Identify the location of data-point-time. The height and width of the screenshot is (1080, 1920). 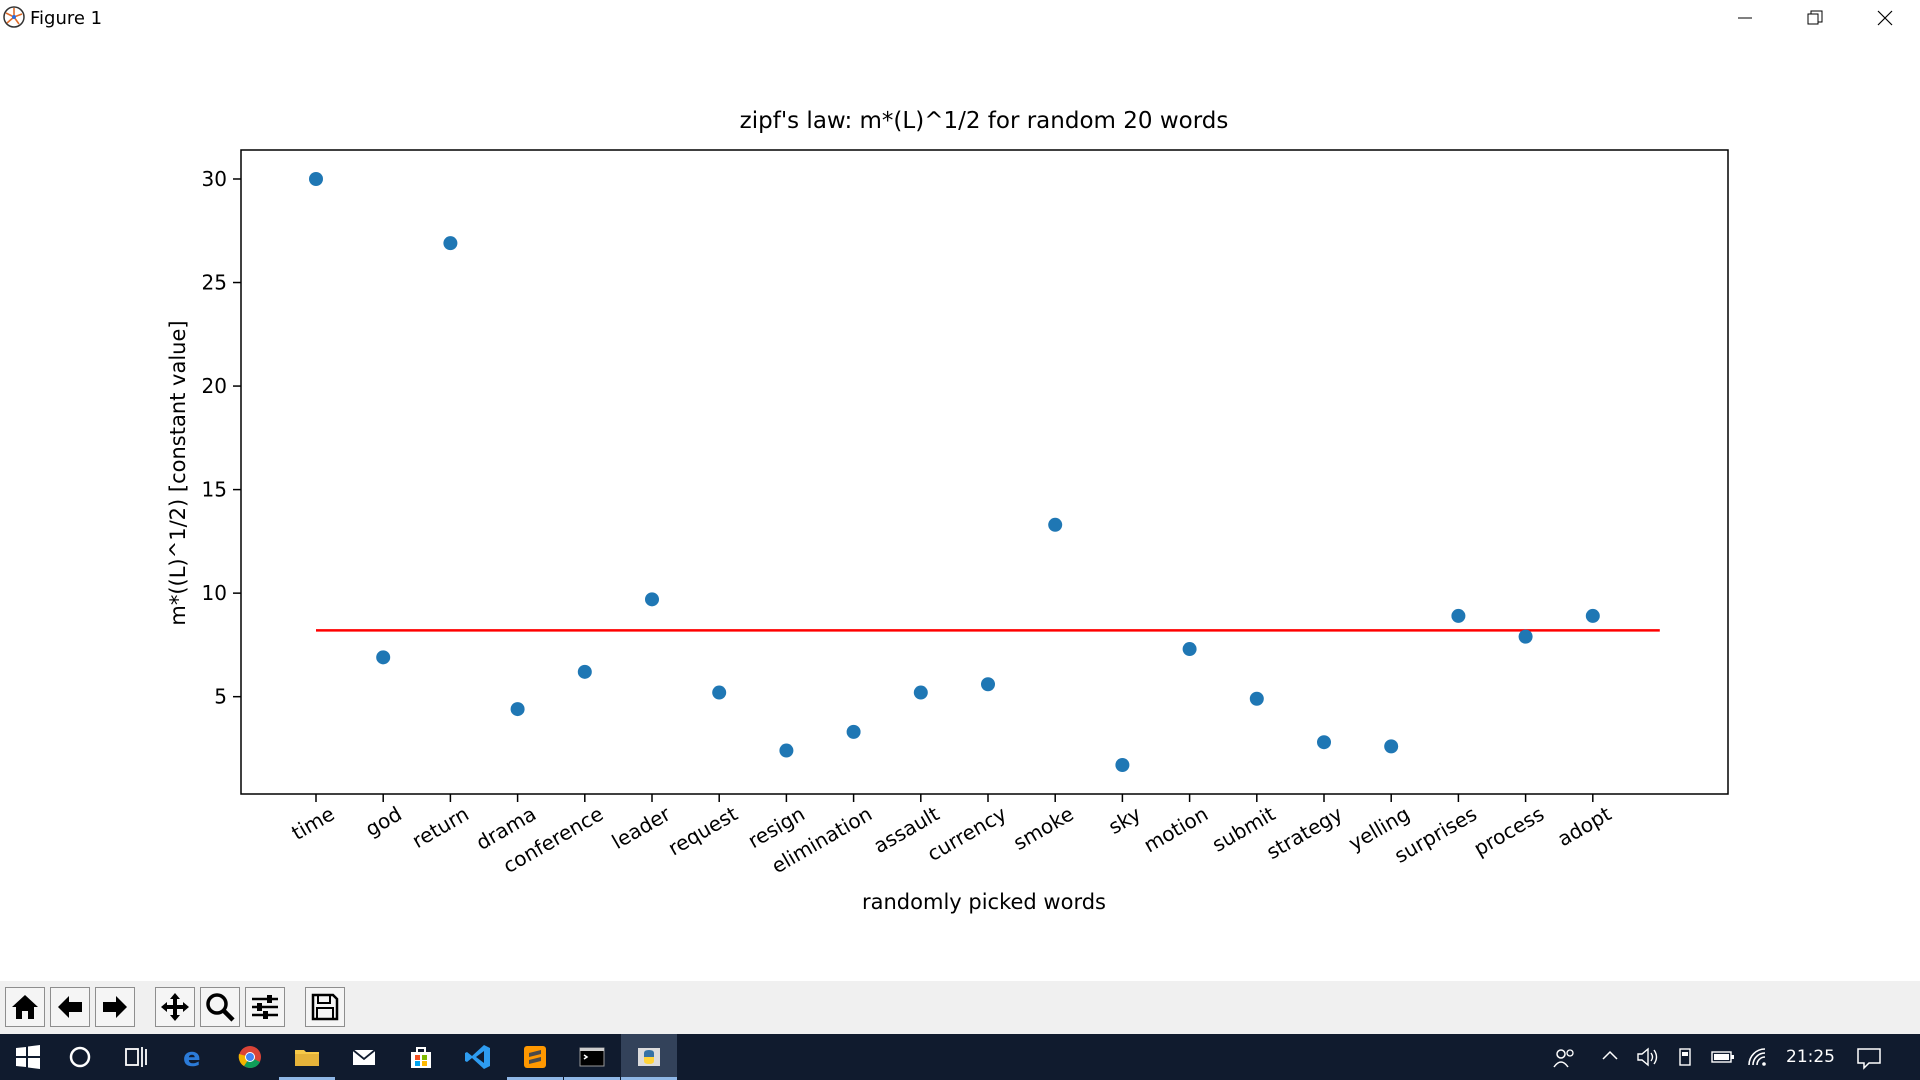
(316, 178).